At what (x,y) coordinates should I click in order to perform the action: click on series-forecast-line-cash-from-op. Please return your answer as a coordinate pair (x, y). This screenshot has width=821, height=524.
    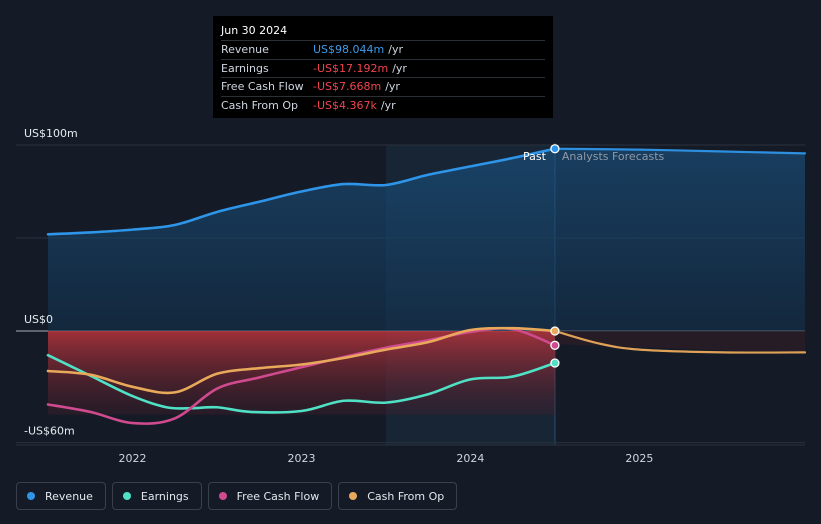
    Looking at the image, I should click on (680, 341).